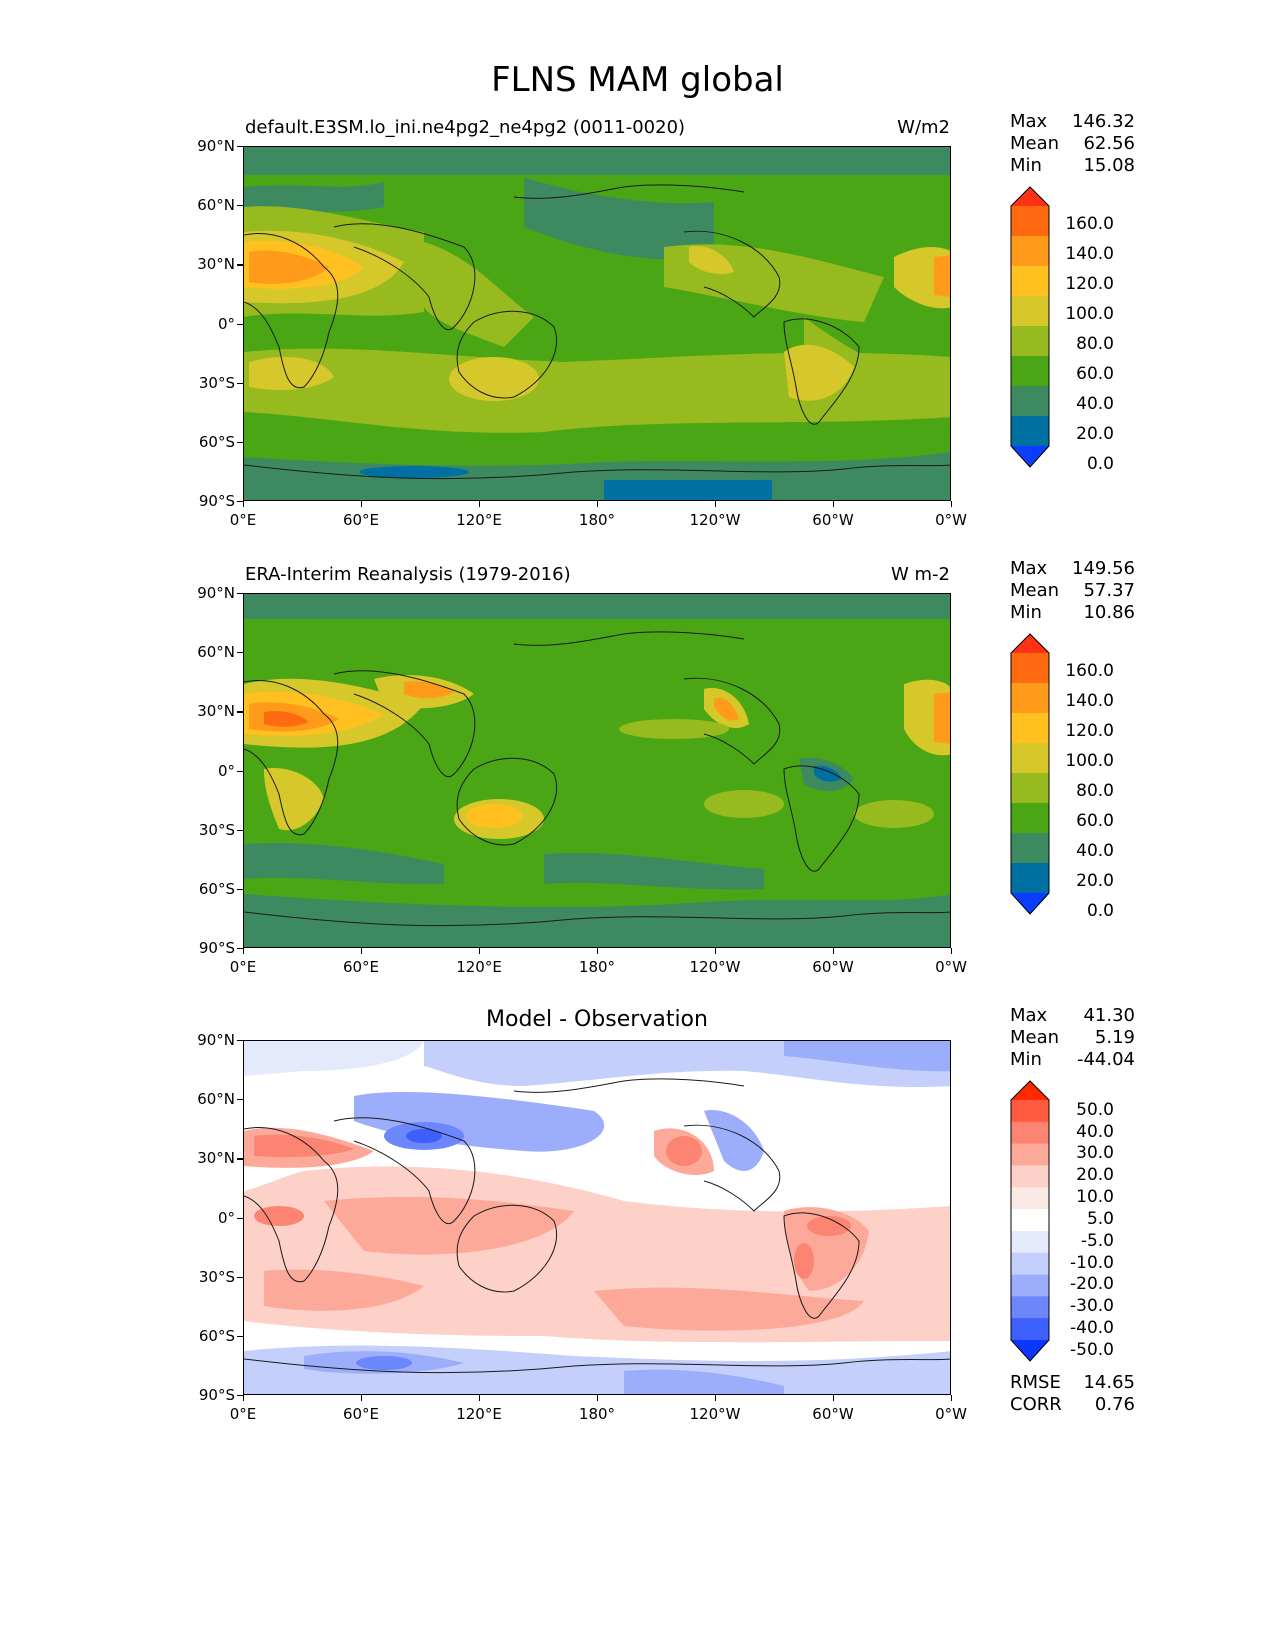 This screenshot has height=1650, width=1275. What do you see at coordinates (1089, 254) in the screenshot?
I see `colorbar-label: 140.0` at bounding box center [1089, 254].